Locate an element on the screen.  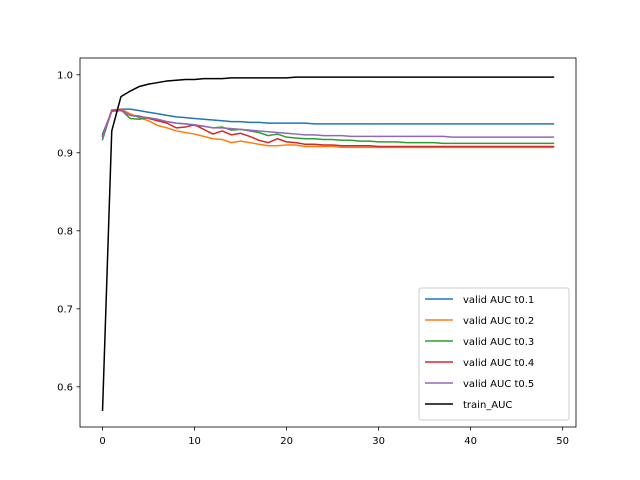
legend-label: valid AUC t0.5 is located at coordinates (498, 384).